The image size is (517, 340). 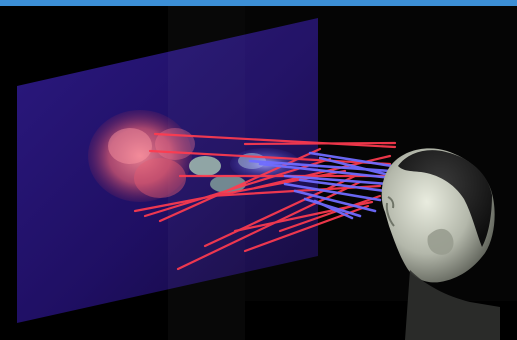 What do you see at coordinates (258, 3) in the screenshot?
I see `accent-top-bar` at bounding box center [258, 3].